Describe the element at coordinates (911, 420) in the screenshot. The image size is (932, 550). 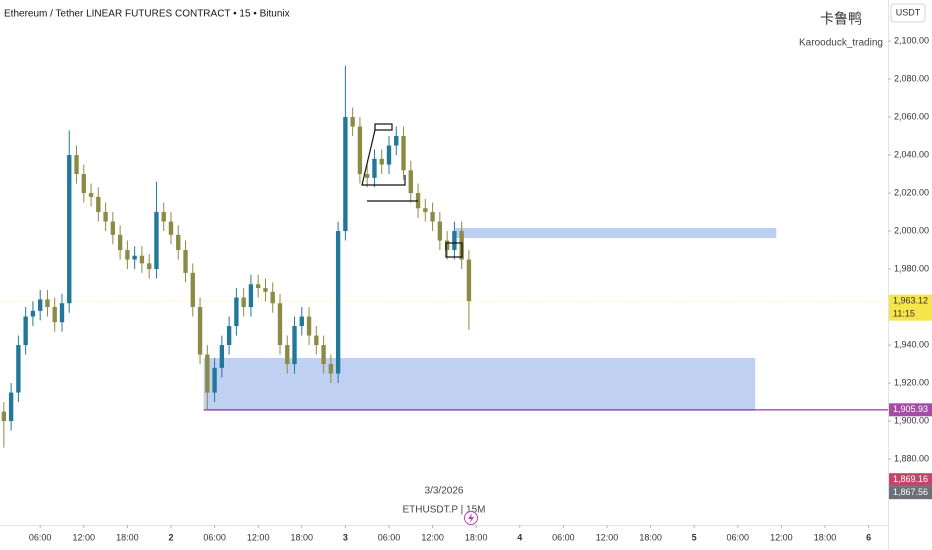
I see `y-tick-label: 1,900.00` at that location.